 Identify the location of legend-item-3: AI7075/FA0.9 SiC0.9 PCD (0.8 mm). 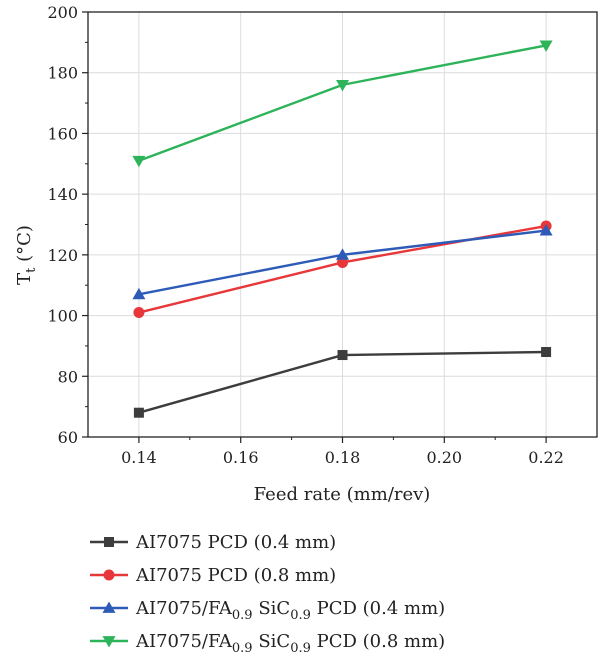
(267, 643).